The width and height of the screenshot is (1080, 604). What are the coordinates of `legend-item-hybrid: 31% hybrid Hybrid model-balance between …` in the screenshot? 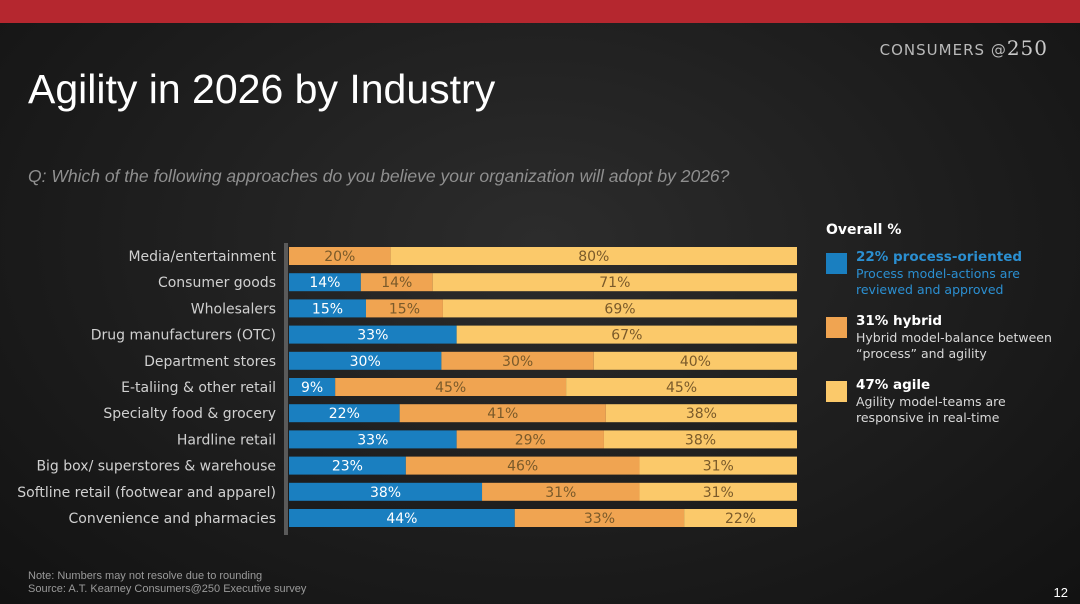 It's located at (946, 337).